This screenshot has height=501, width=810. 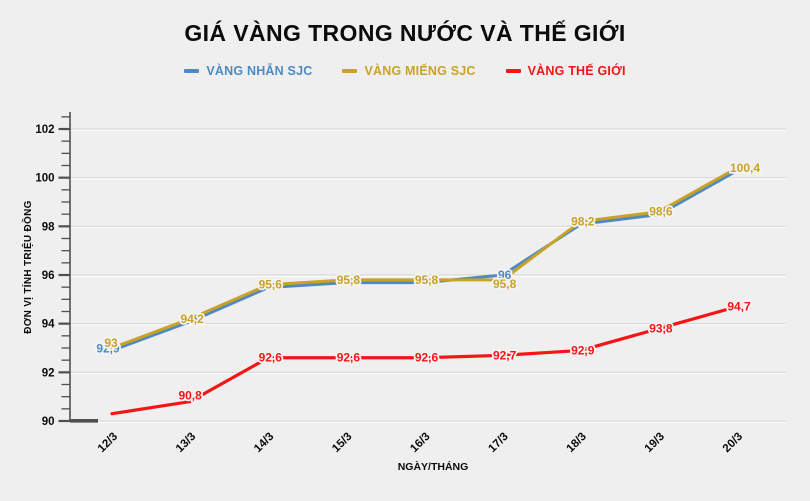 What do you see at coordinates (583, 221) in the screenshot?
I see `data-label: 98,2` at bounding box center [583, 221].